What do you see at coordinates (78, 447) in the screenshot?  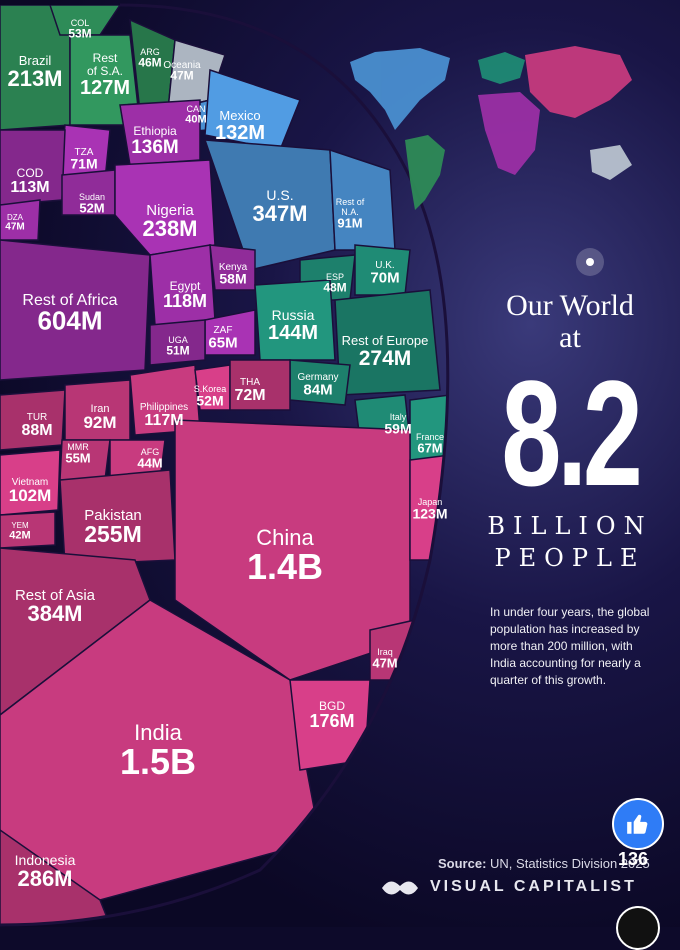 I see `cell-label-mmr: MMR` at bounding box center [78, 447].